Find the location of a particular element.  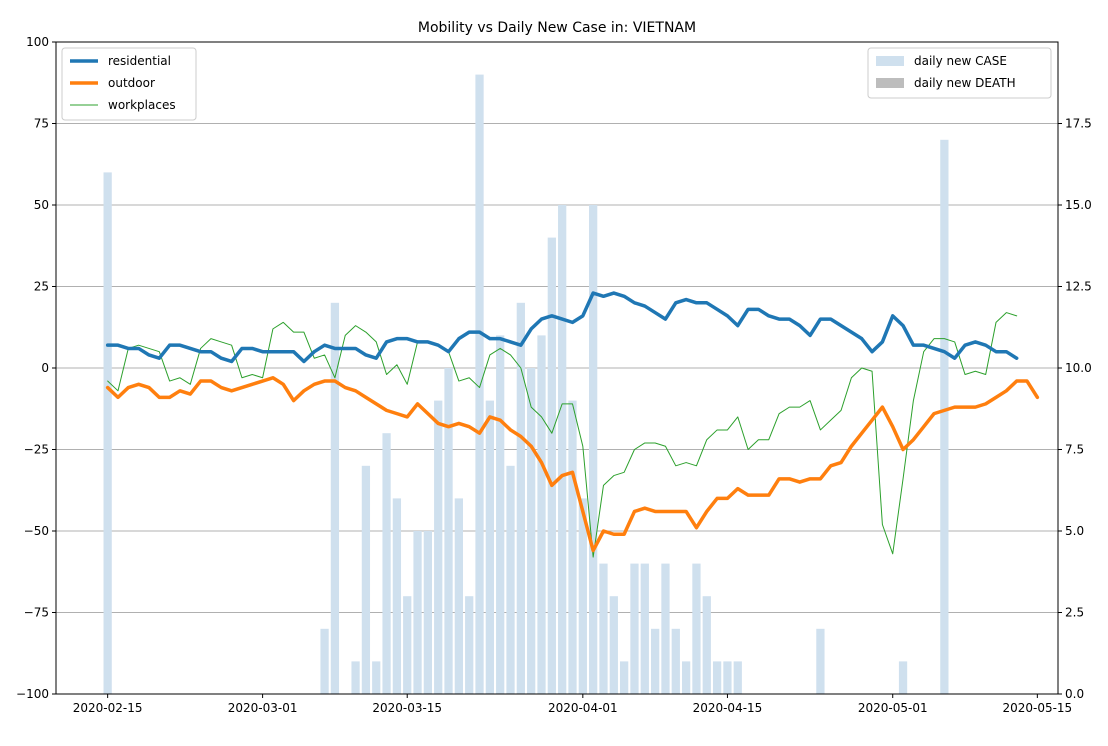

y-left-tick-label: −50 is located at coordinates (36, 531).